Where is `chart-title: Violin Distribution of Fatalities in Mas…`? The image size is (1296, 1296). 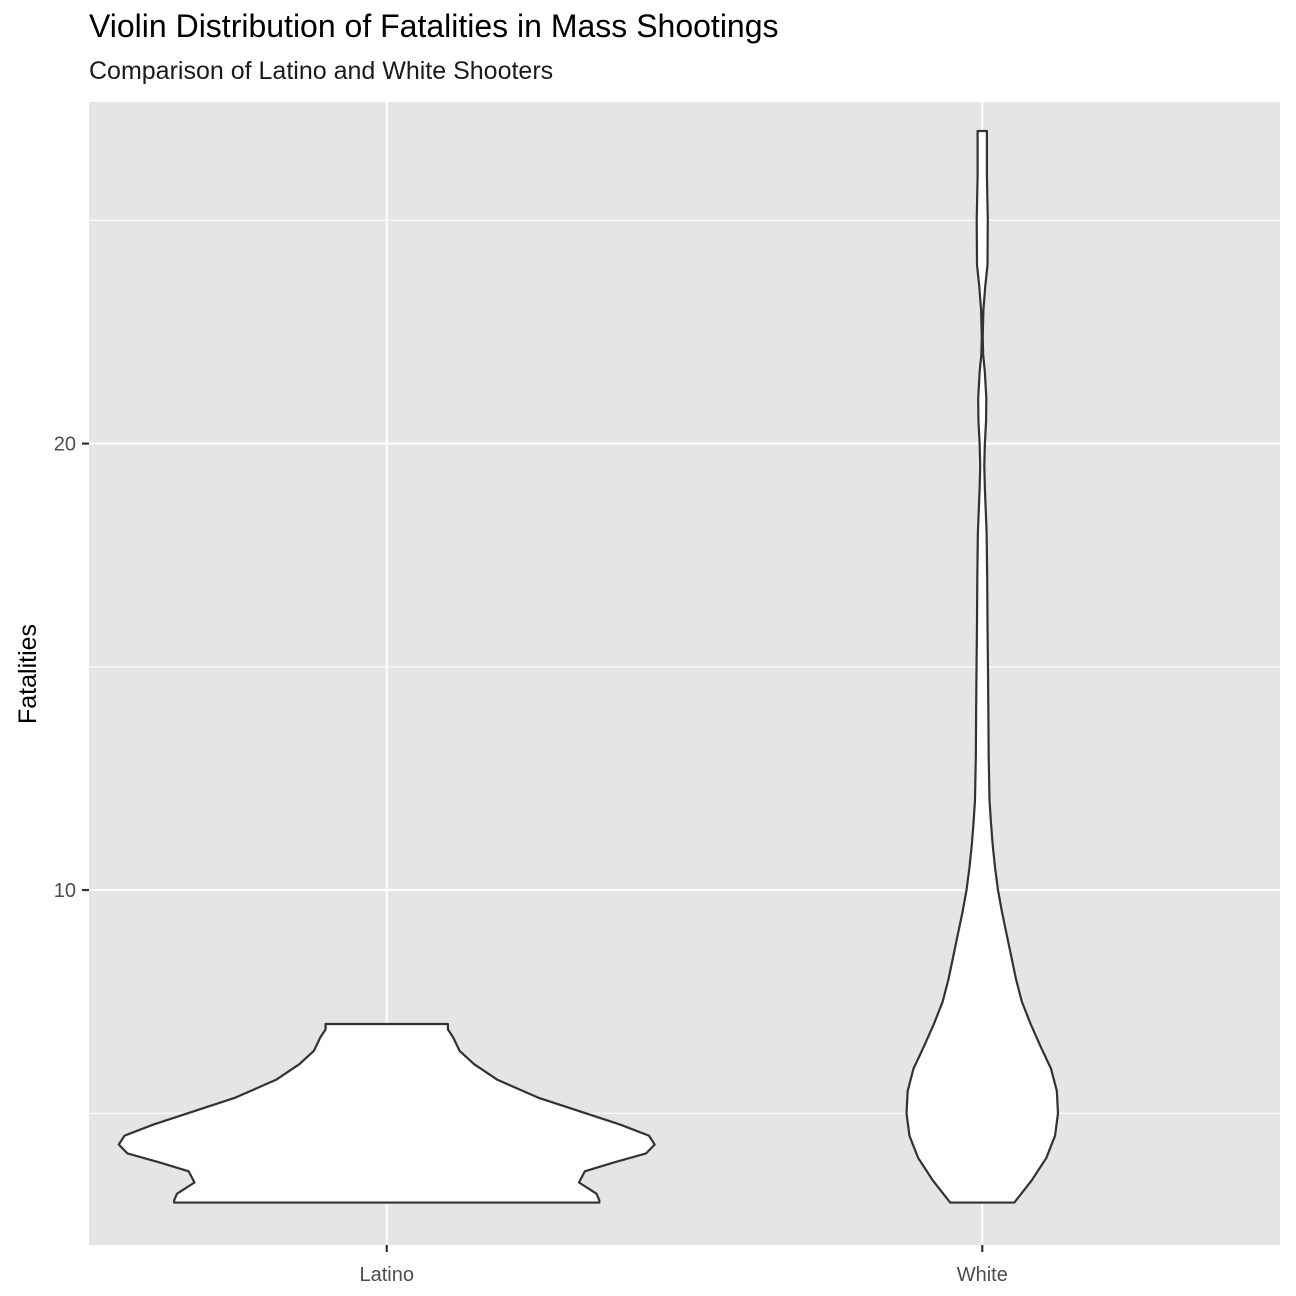 chart-title: Violin Distribution of Fatalities in Mas… is located at coordinates (434, 26).